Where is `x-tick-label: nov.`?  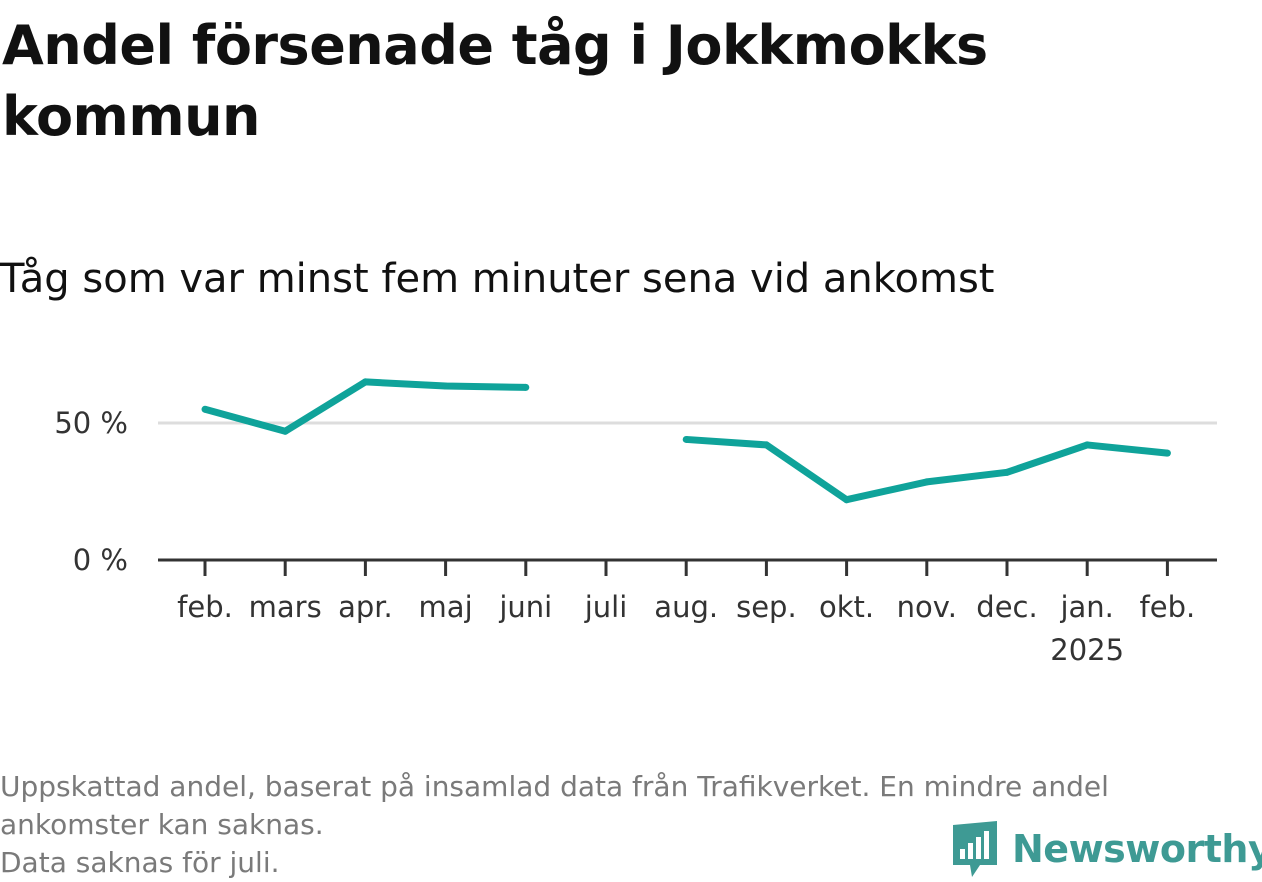
x-tick-label: nov. is located at coordinates (927, 607).